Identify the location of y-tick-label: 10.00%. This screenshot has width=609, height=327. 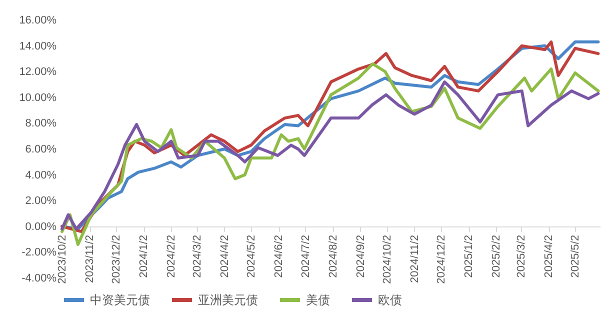
(38, 98).